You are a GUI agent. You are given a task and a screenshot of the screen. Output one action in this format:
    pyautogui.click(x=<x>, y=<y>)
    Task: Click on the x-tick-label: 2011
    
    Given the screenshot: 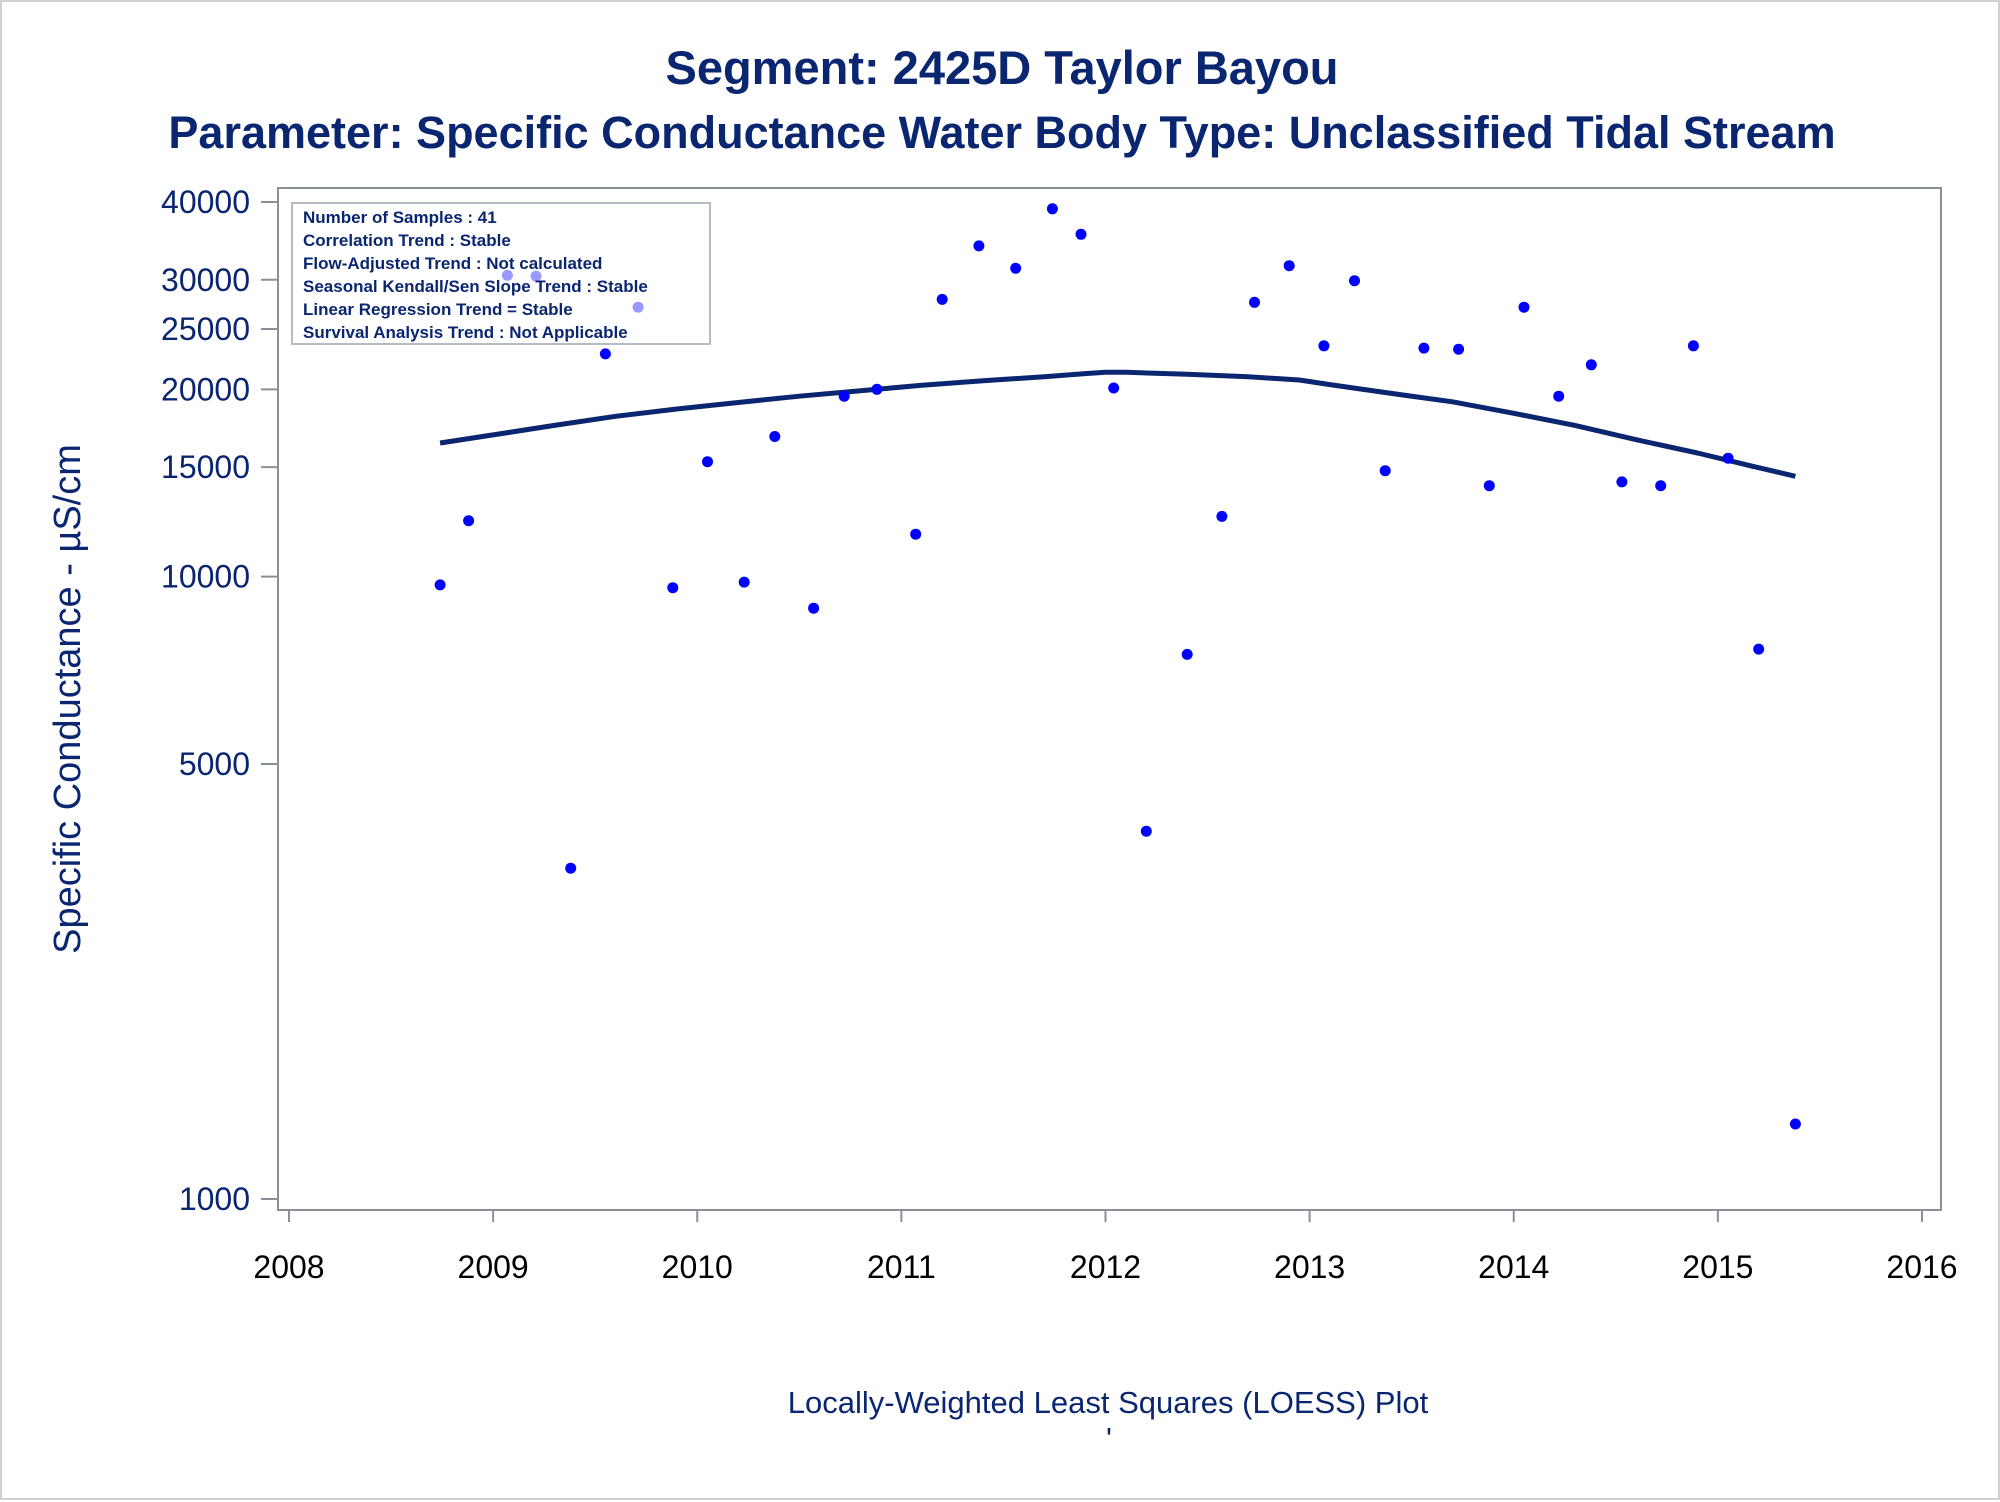 What is the action you would take?
    pyautogui.click(x=901, y=1267)
    